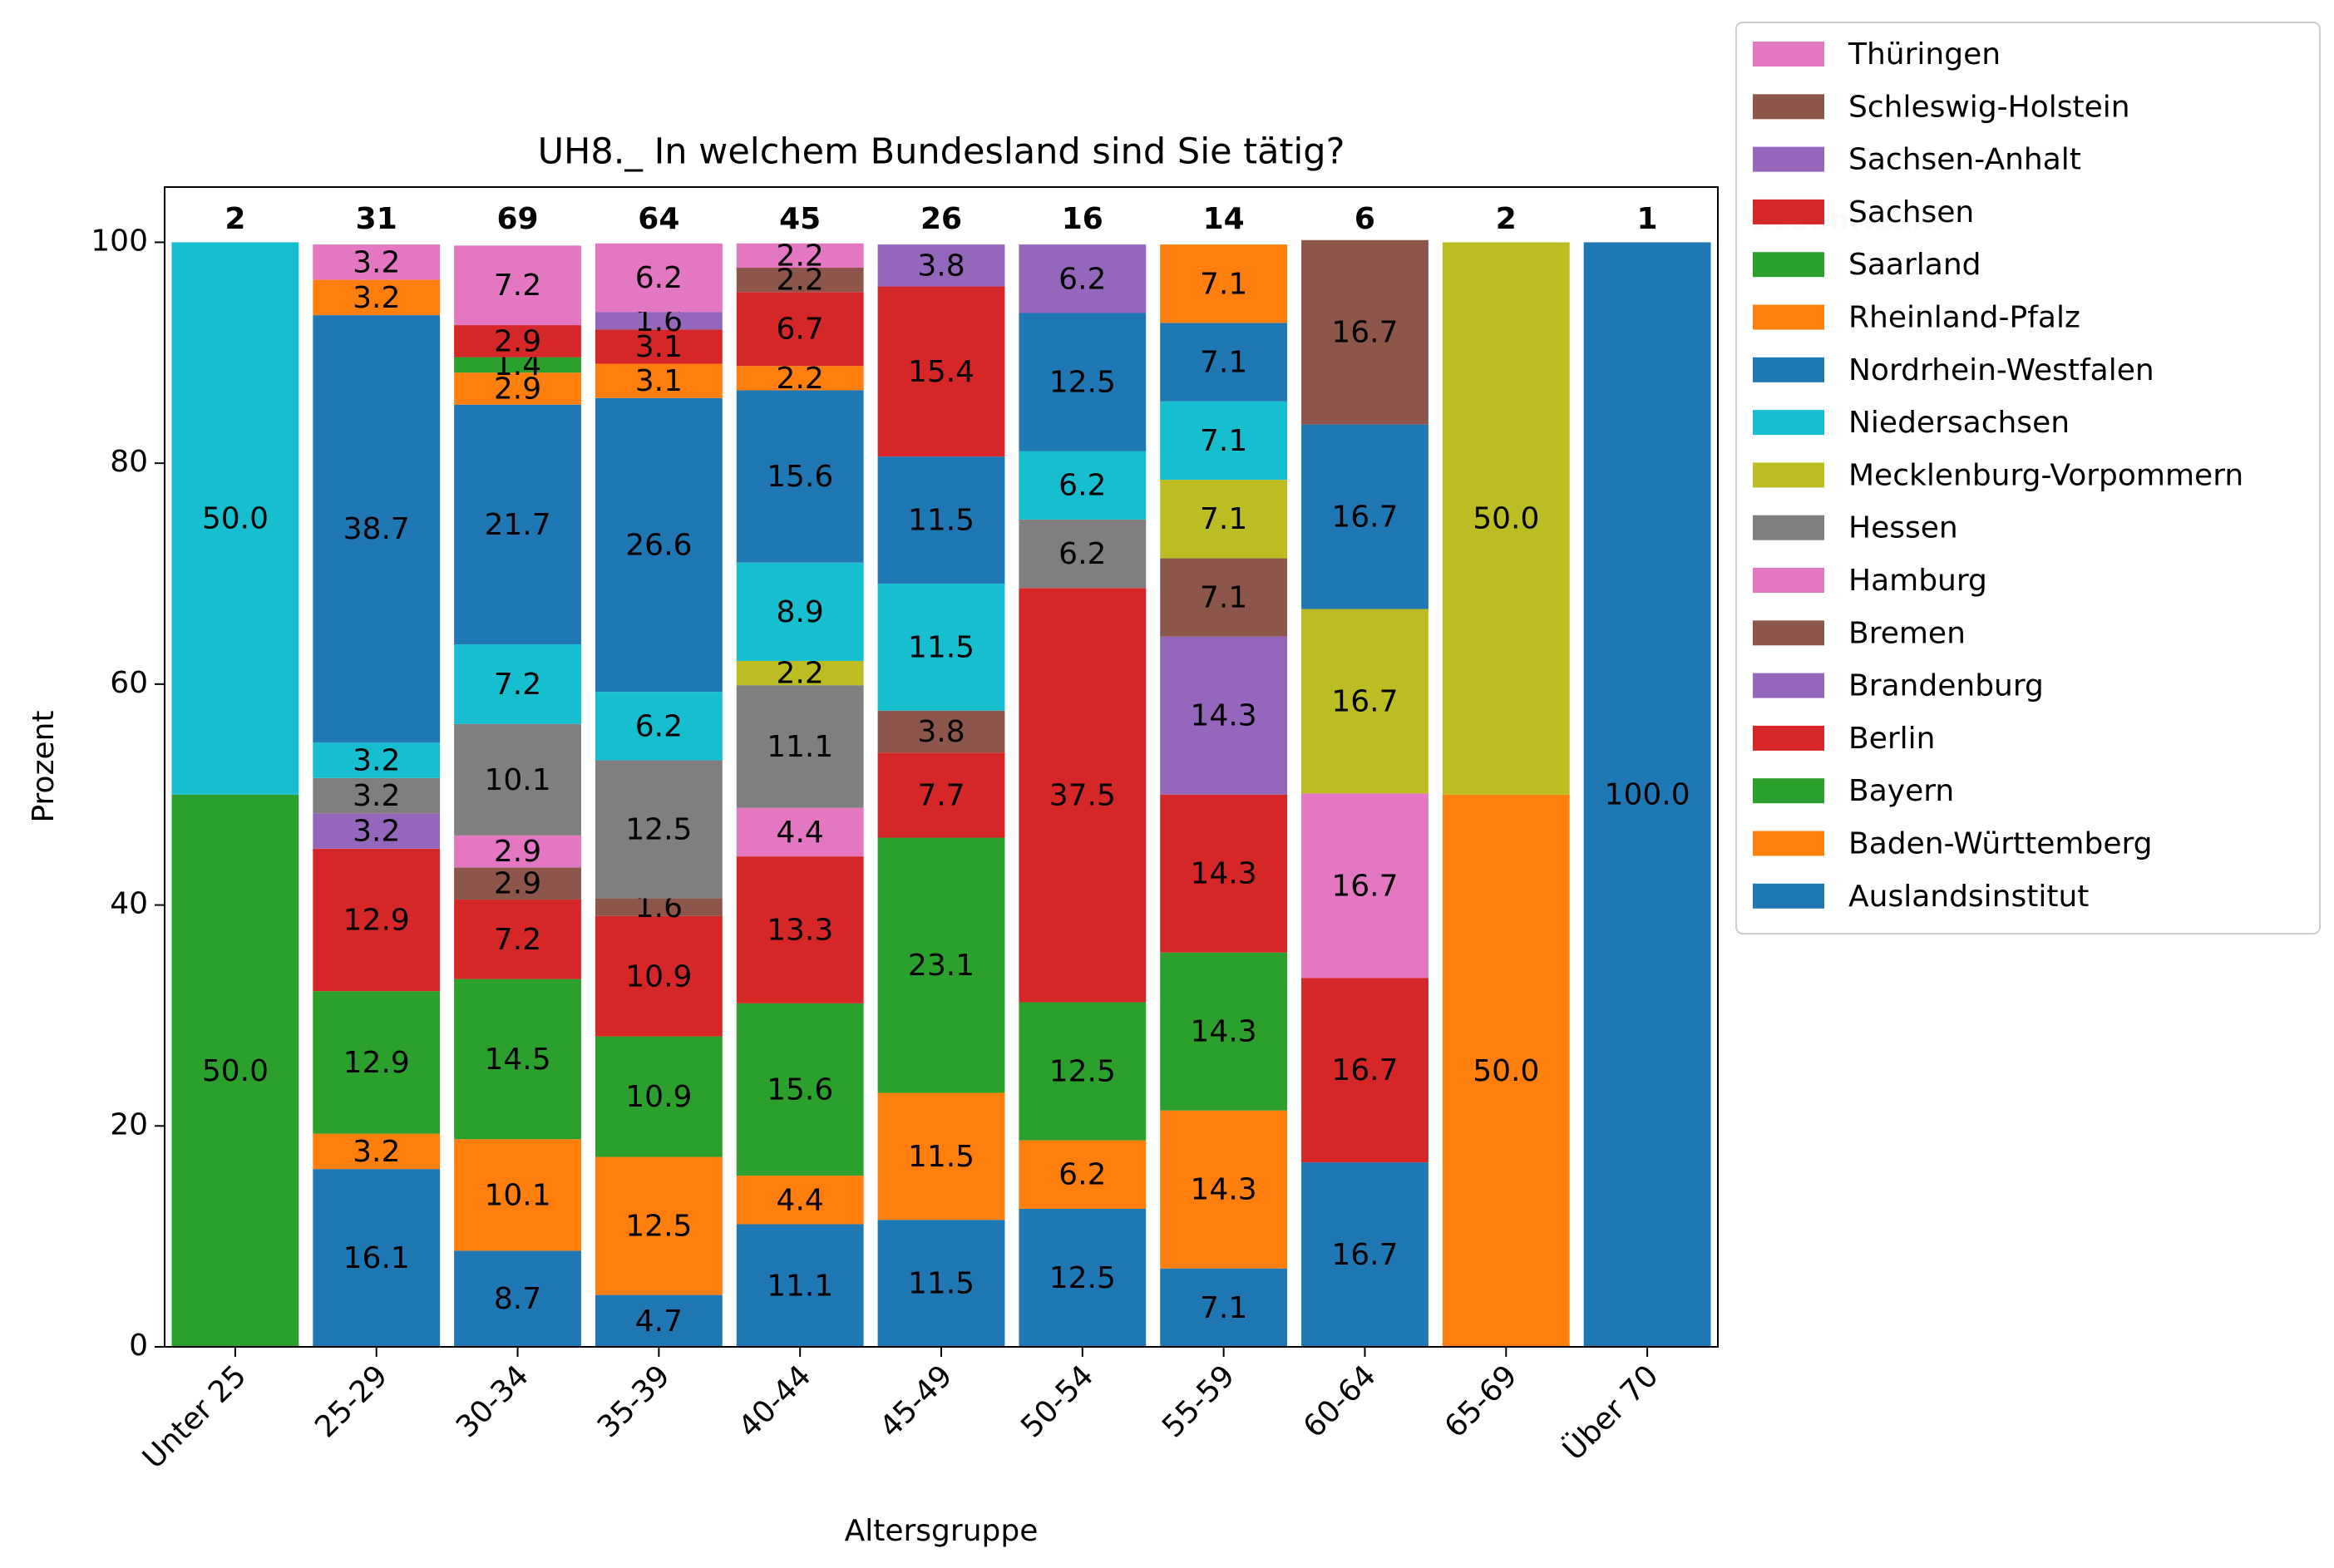  Describe the element at coordinates (129, 683) in the screenshot. I see `y-tick-label: 60` at that location.